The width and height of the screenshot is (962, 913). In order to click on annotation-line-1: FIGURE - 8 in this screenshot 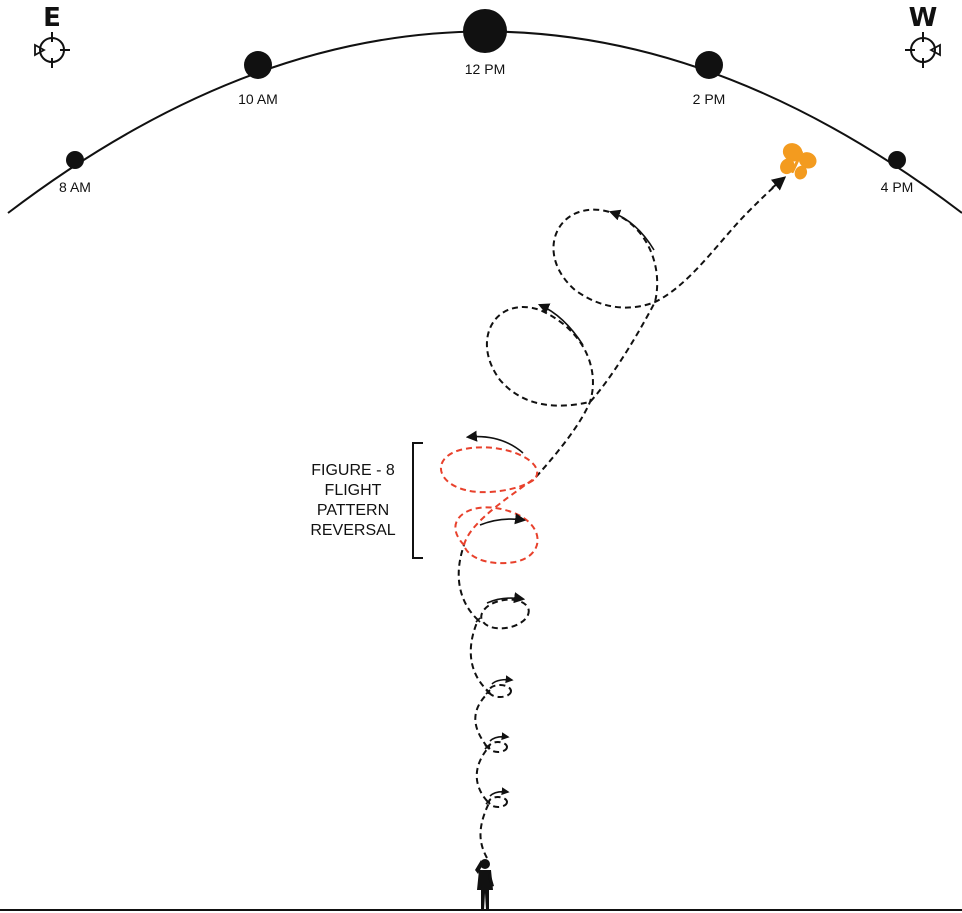, I will do `click(353, 470)`.